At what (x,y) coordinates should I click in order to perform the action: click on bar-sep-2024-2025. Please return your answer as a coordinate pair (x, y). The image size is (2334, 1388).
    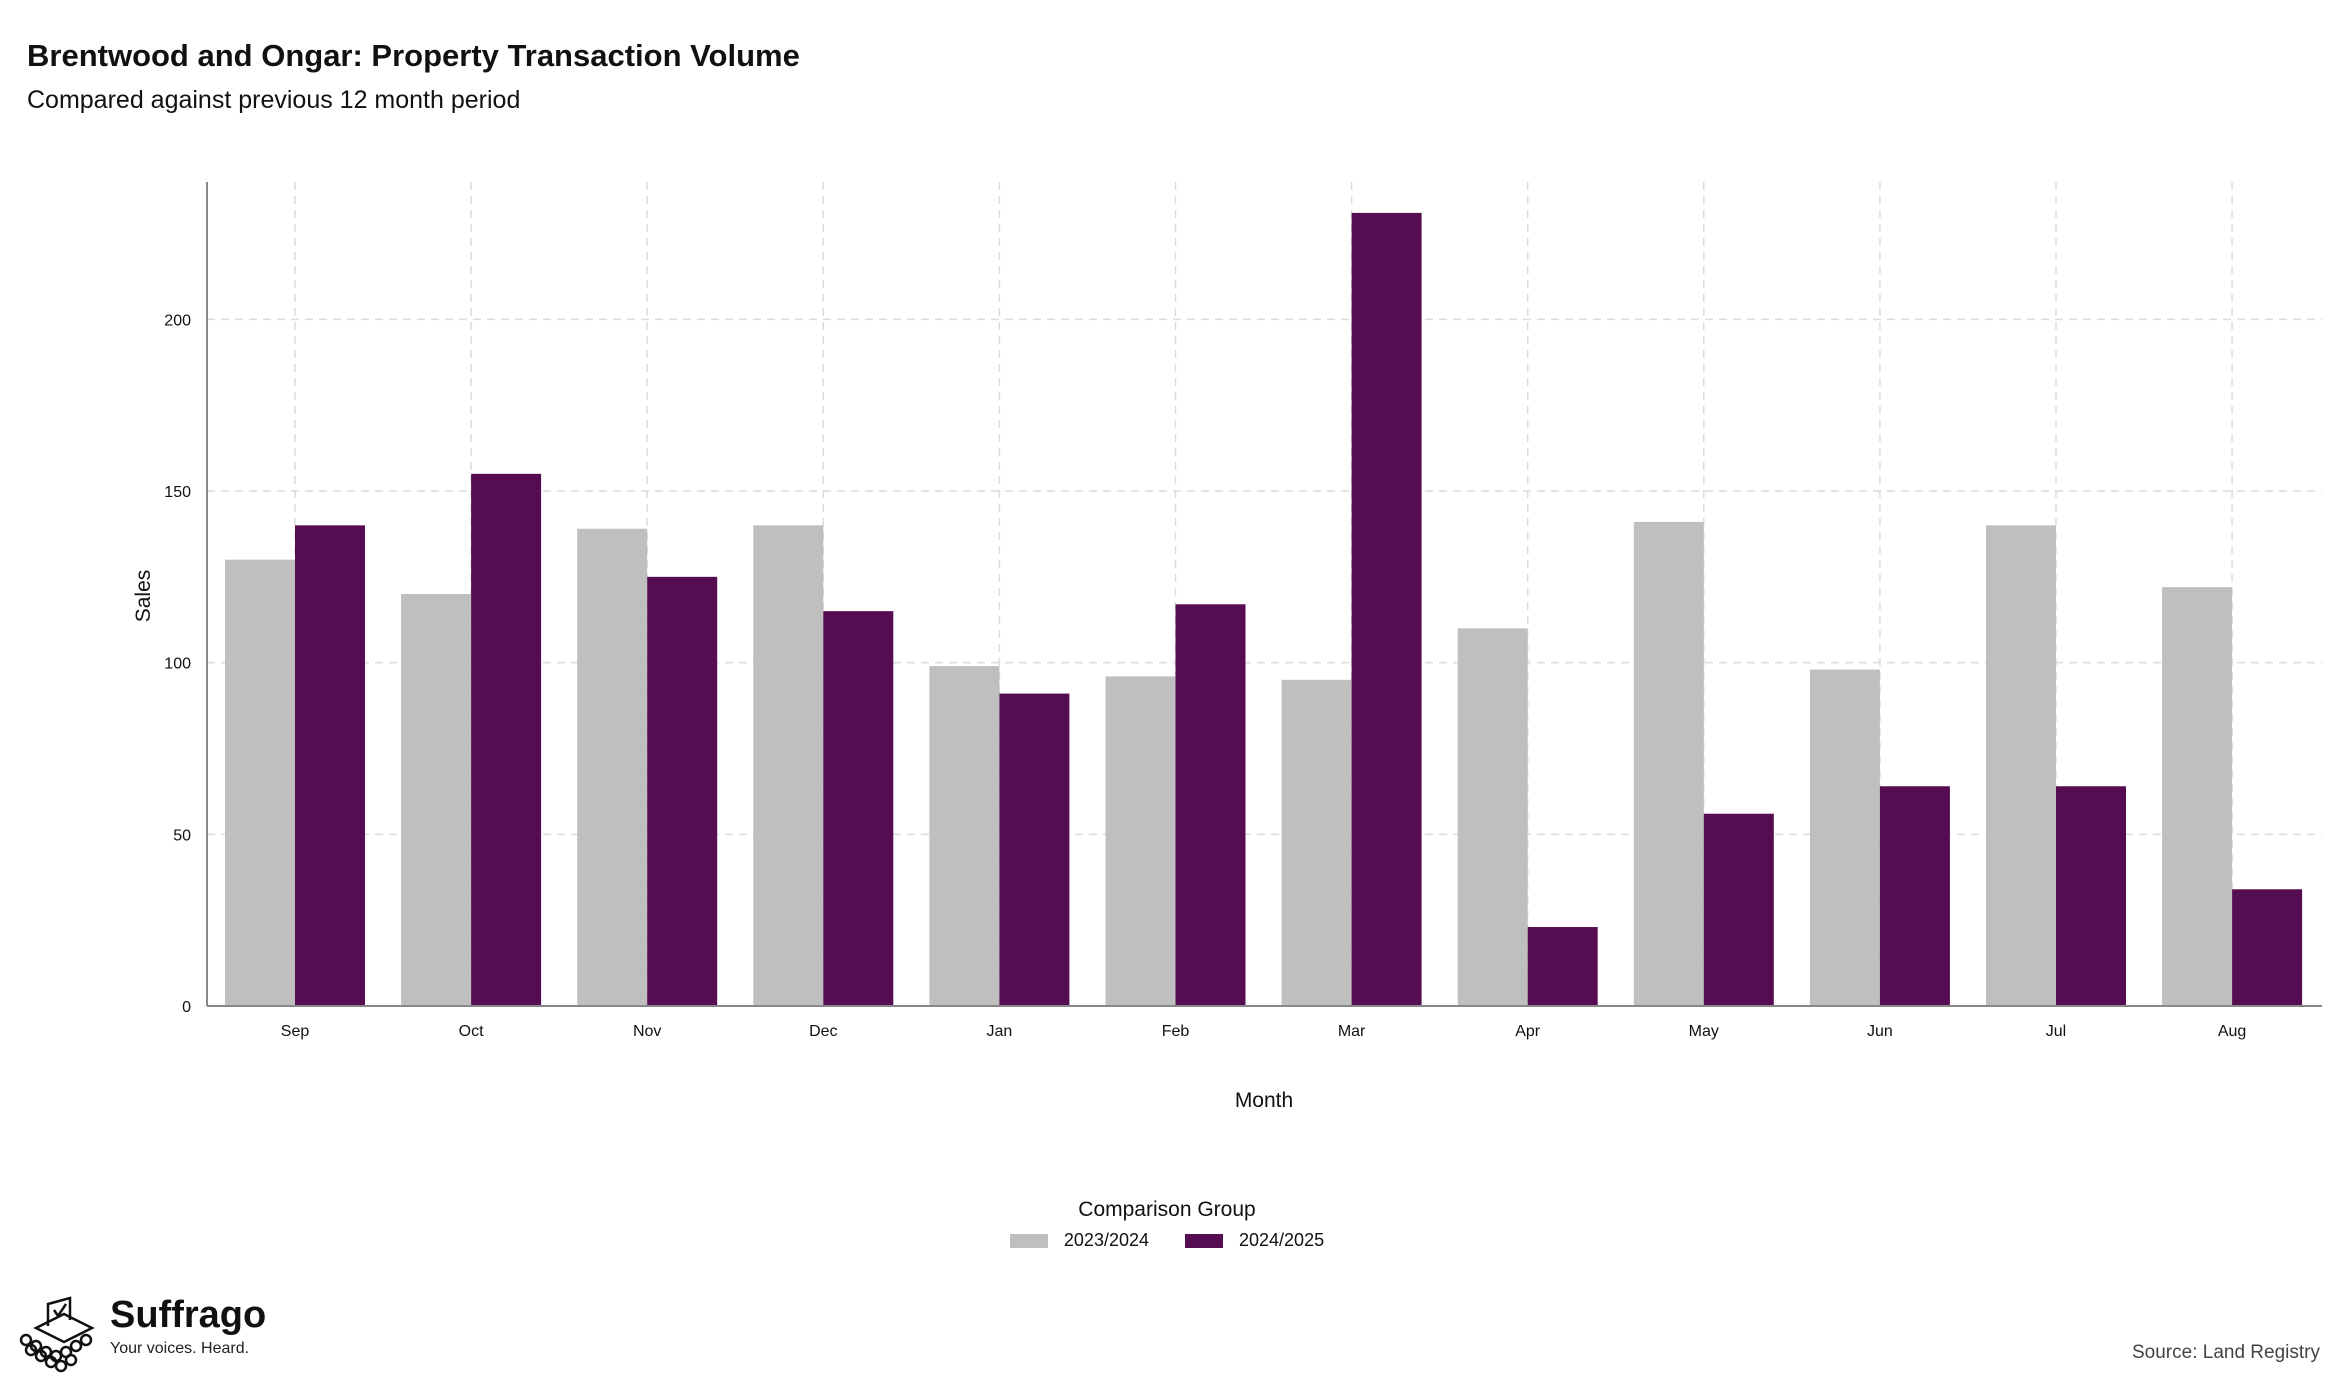
    Looking at the image, I should click on (330, 765).